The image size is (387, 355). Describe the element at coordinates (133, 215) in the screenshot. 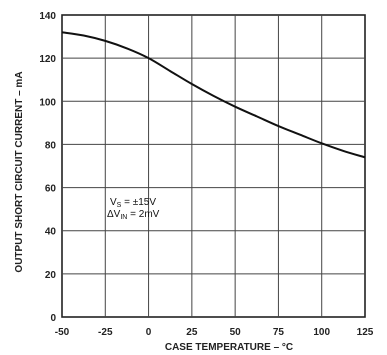

I see `annotation-line-dvin: ΔVIN = 2mV` at that location.